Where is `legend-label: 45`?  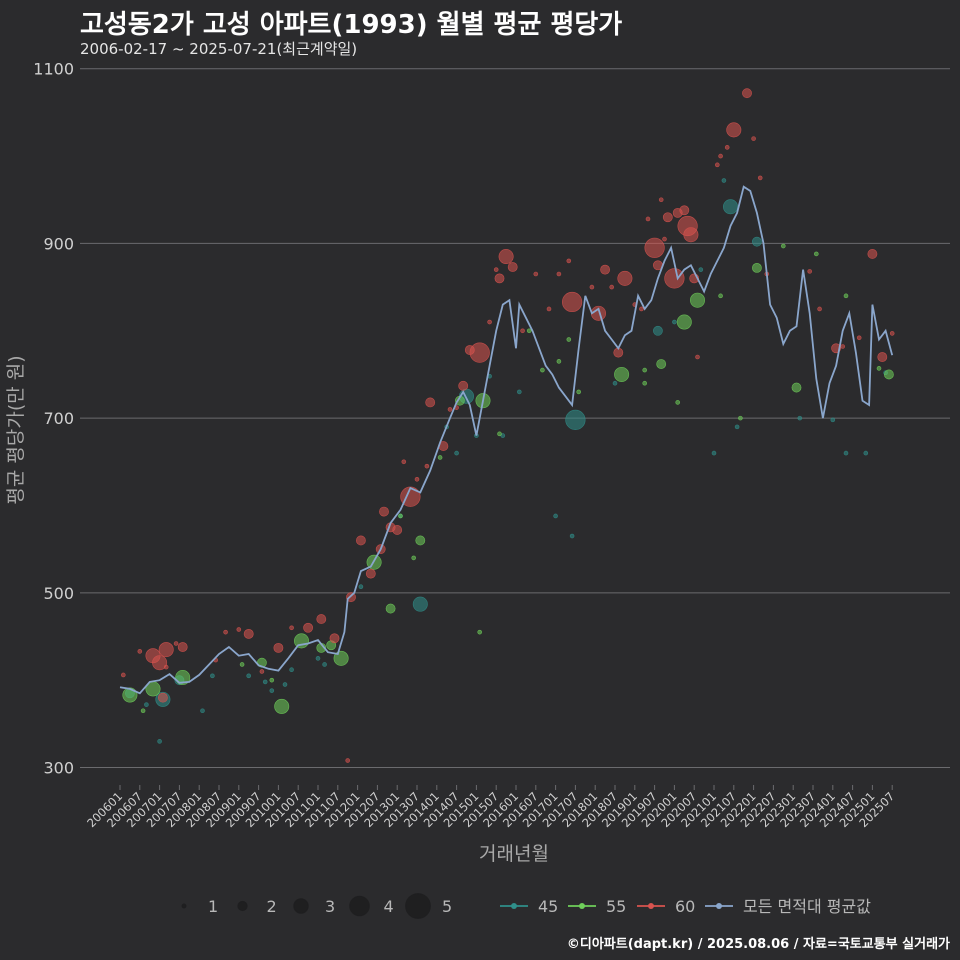
legend-label: 45 is located at coordinates (548, 906).